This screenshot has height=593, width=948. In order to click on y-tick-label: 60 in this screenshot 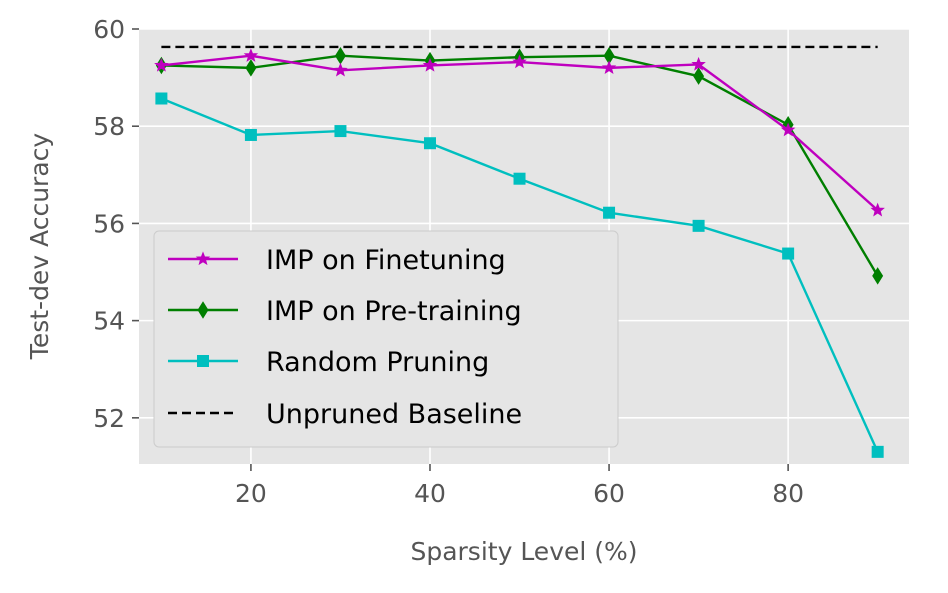, I will do `click(109, 29)`.